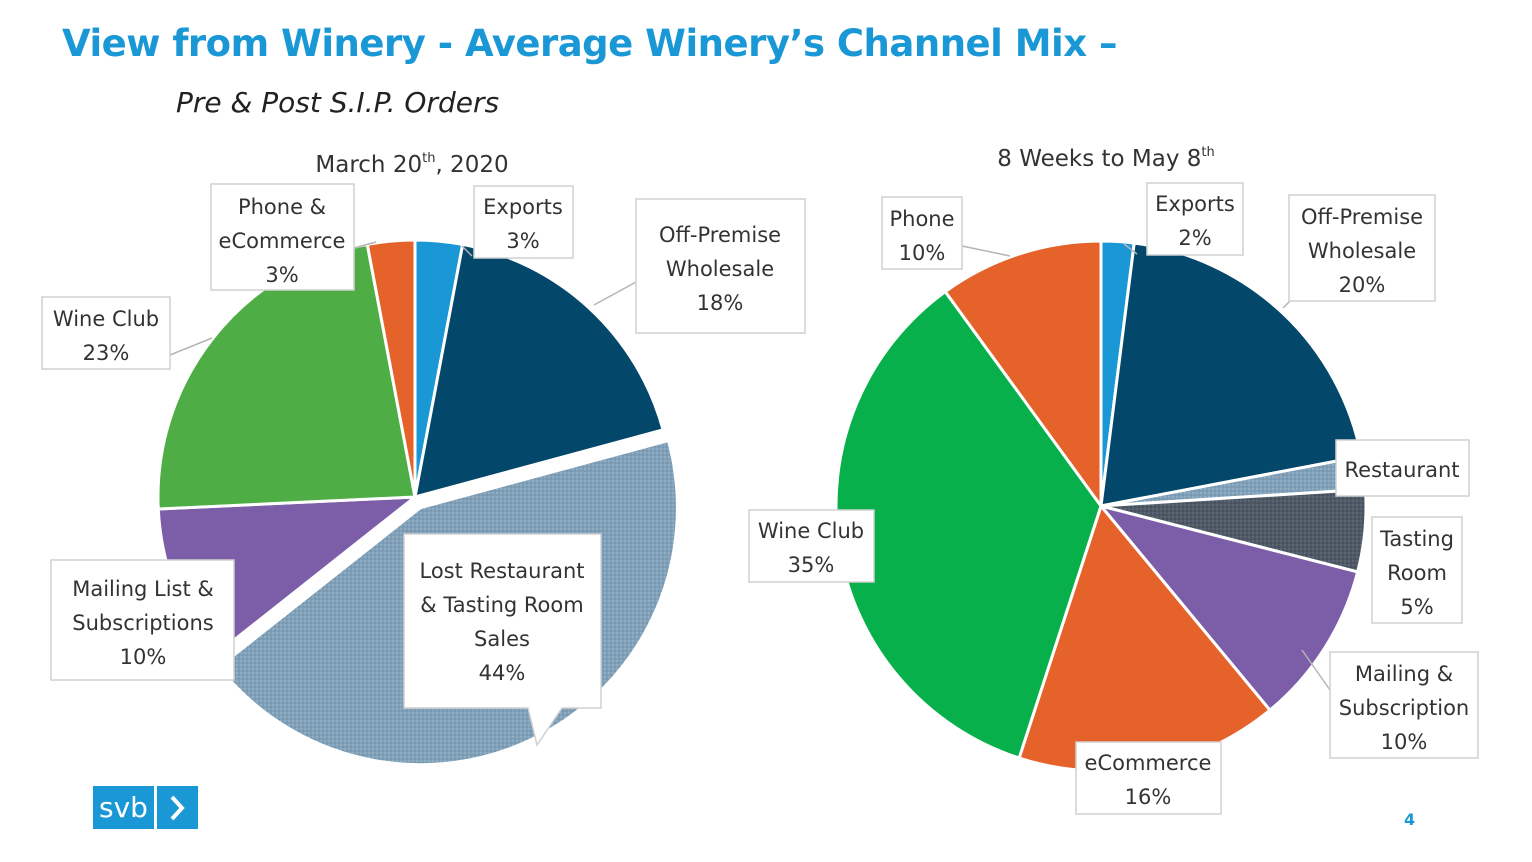 This screenshot has width=1532, height=862. Describe the element at coordinates (720, 303) in the screenshot. I see `label-left-off-premise-pct: 18%` at that location.